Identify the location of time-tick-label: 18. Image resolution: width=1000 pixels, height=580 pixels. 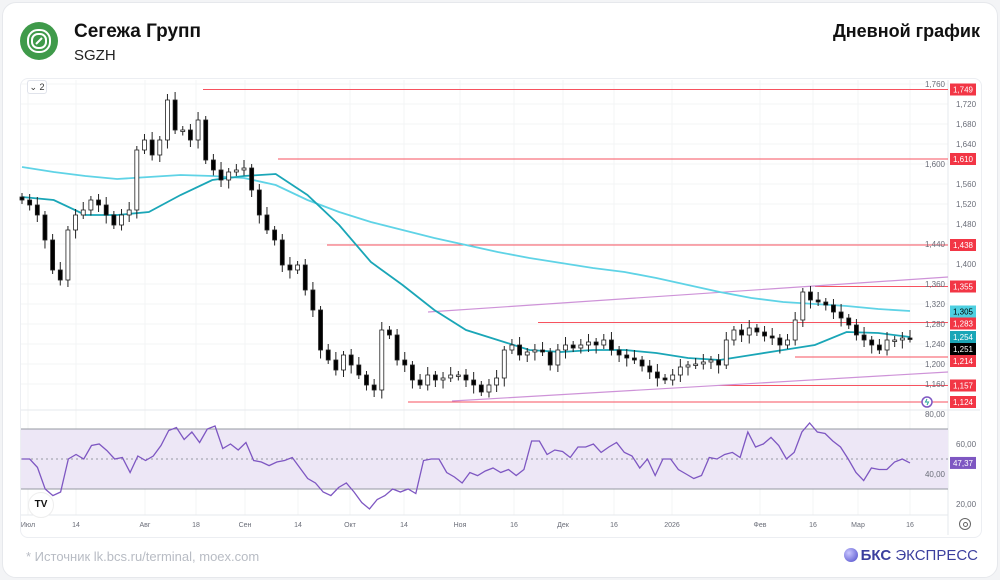
(196, 525).